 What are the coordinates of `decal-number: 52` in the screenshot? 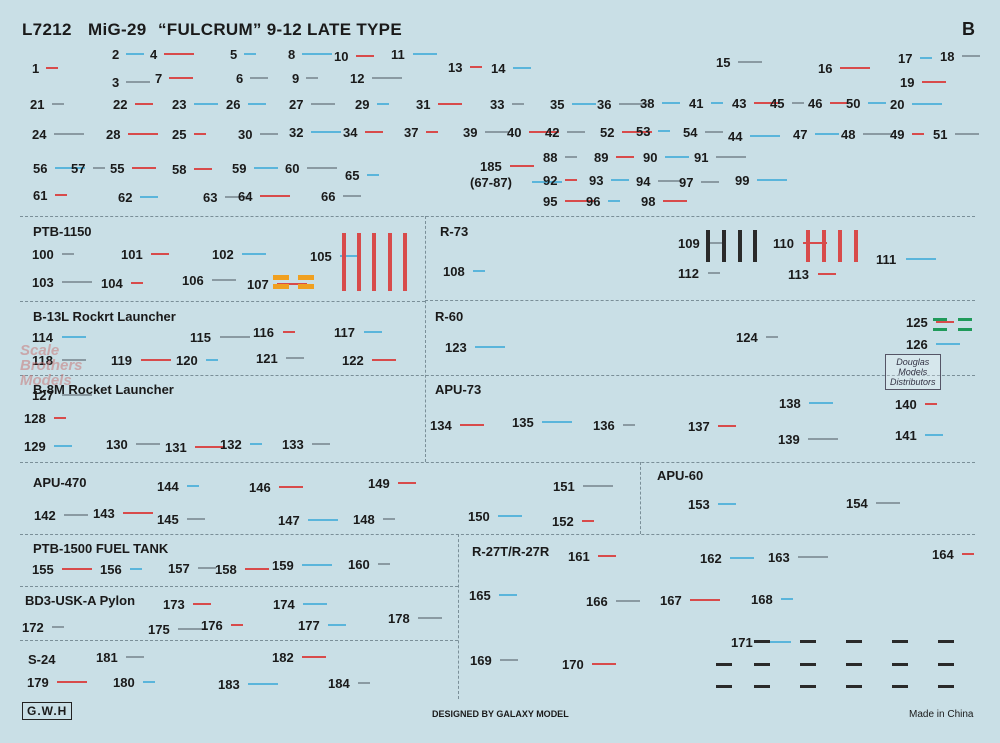 It's located at (607, 132).